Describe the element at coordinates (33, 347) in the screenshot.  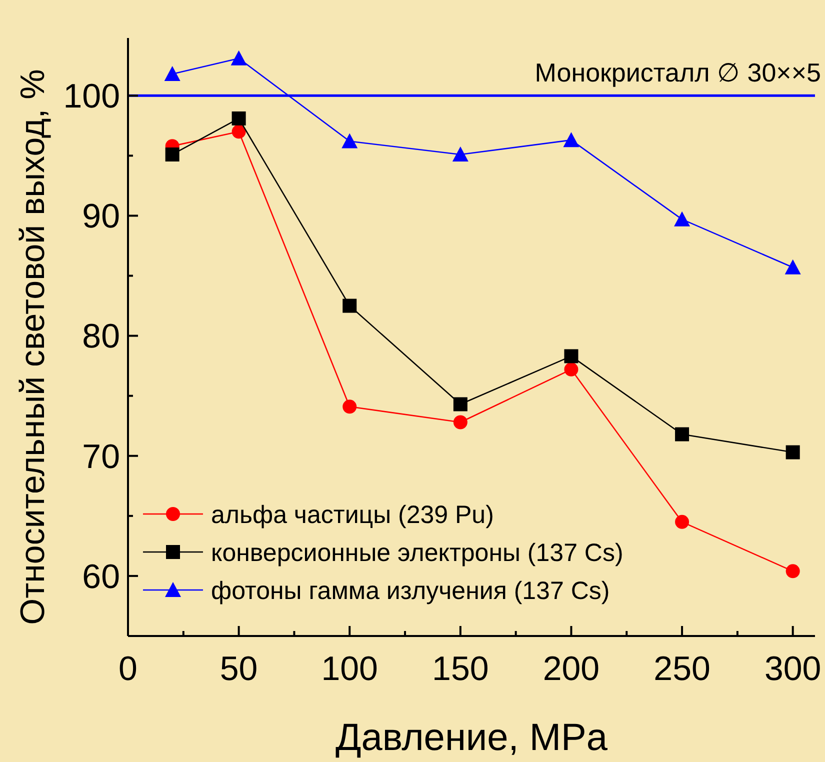
I see `y-axis-title: Относительный световой выход, %` at that location.